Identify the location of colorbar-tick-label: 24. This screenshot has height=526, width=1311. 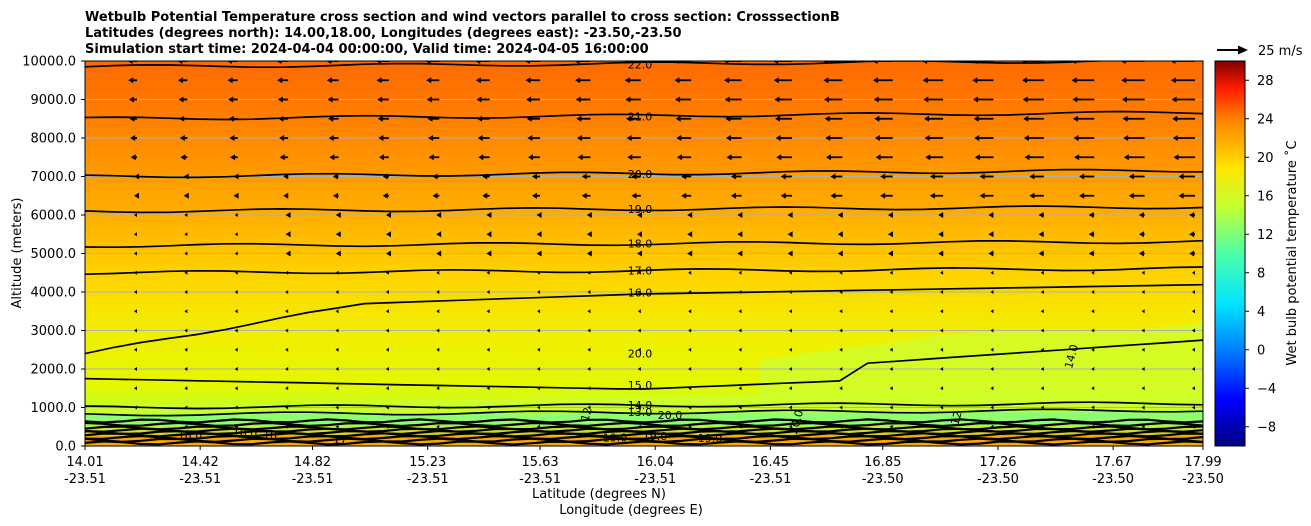
(1265, 119).